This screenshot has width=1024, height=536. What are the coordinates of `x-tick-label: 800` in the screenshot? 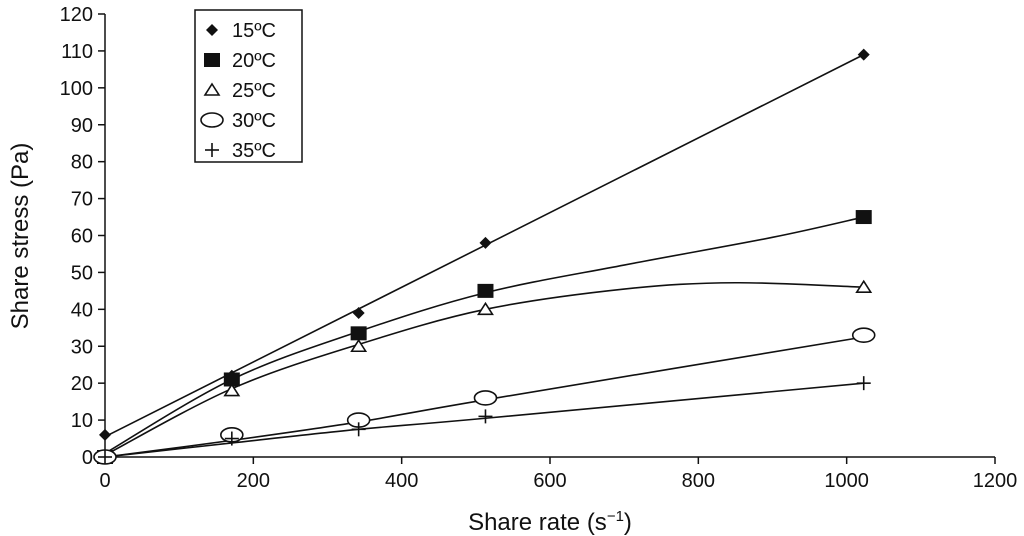 It's located at (698, 481).